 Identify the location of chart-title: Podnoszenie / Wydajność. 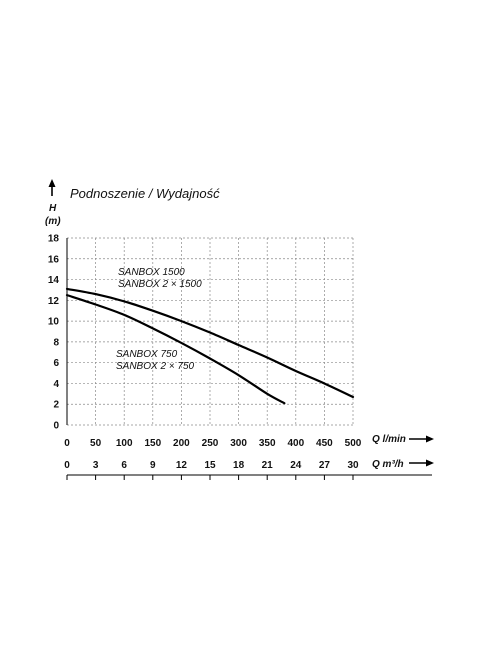
(145, 193).